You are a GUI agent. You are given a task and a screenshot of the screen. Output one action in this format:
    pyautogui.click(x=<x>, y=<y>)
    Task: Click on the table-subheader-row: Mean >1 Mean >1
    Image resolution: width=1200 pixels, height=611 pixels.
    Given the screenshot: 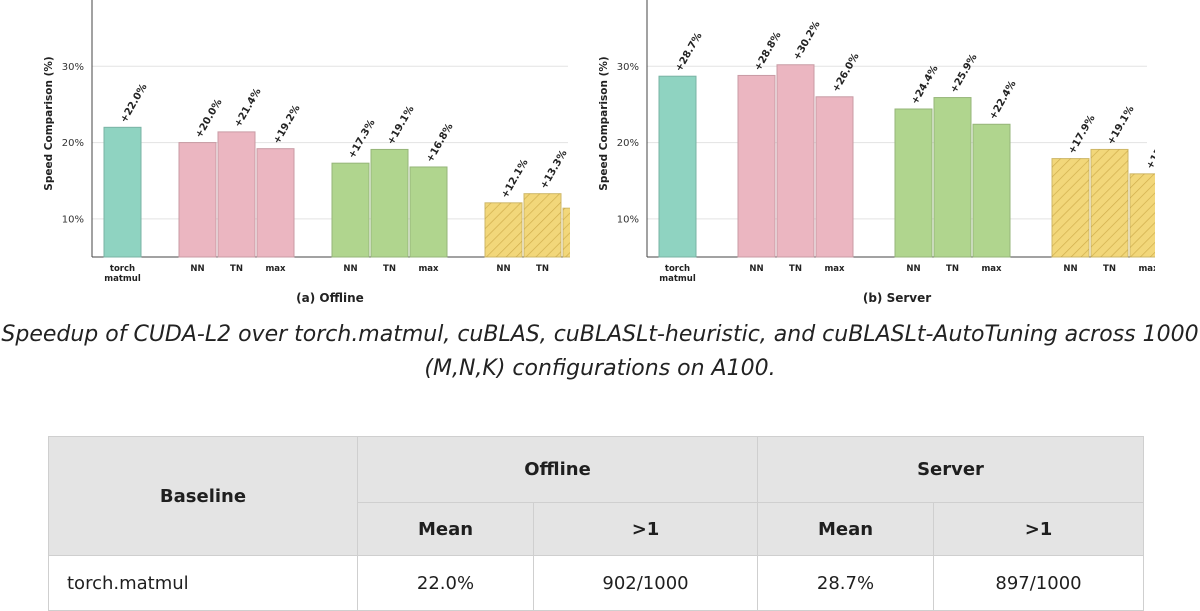 What is the action you would take?
    pyautogui.click(x=596, y=529)
    